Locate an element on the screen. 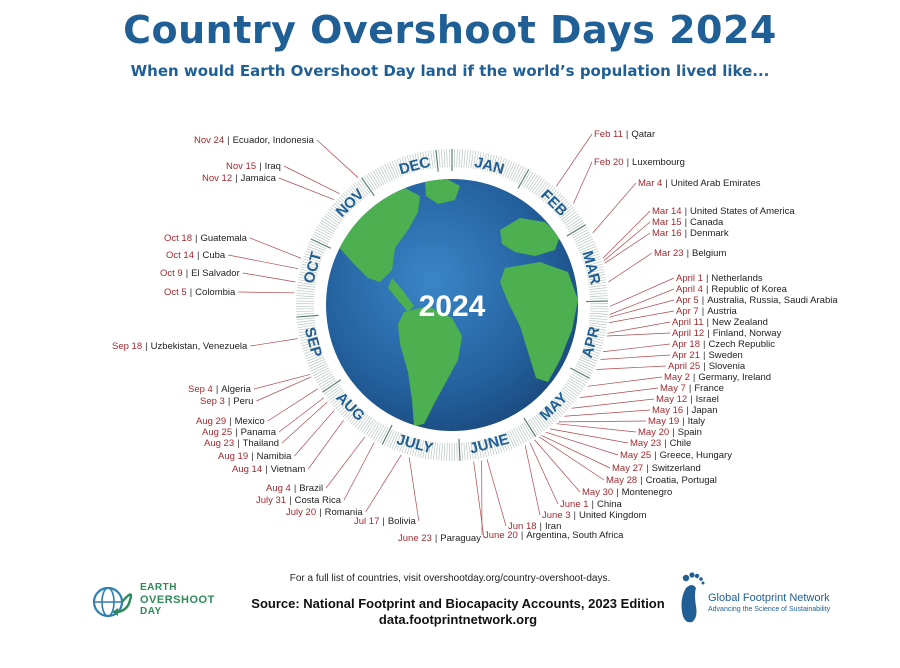 The image size is (900, 668). country-label: Jul 17 | Bolivia is located at coordinates (385, 521).